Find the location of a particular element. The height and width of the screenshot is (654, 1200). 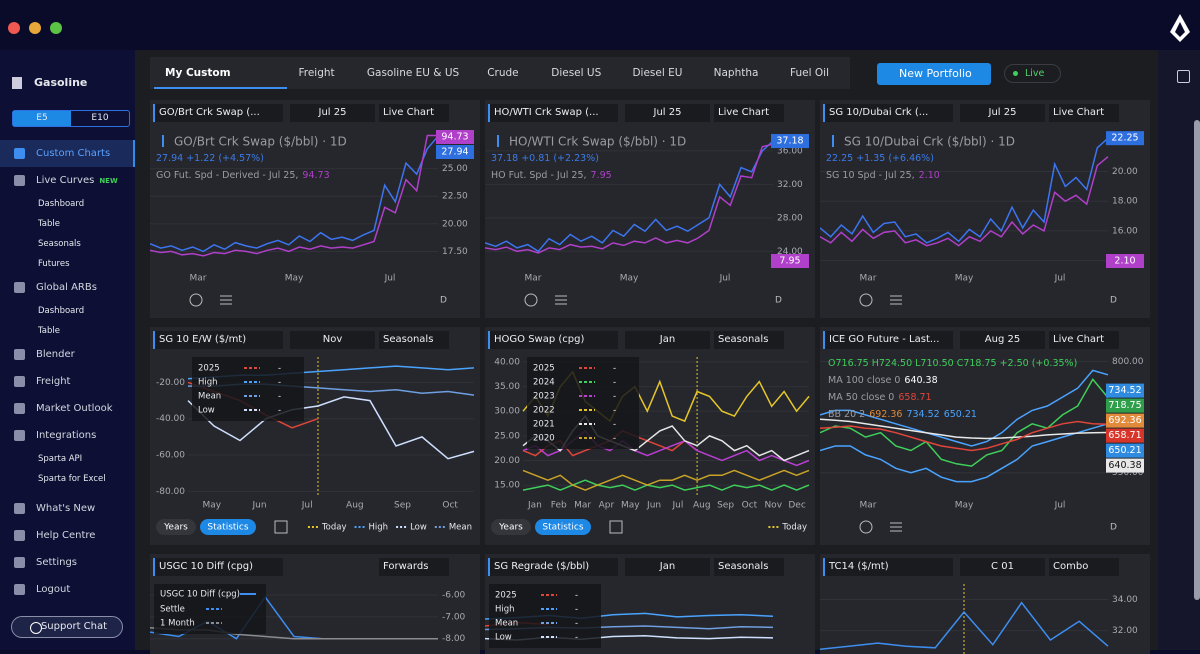

tab: Diesel EU is located at coordinates (661, 73).